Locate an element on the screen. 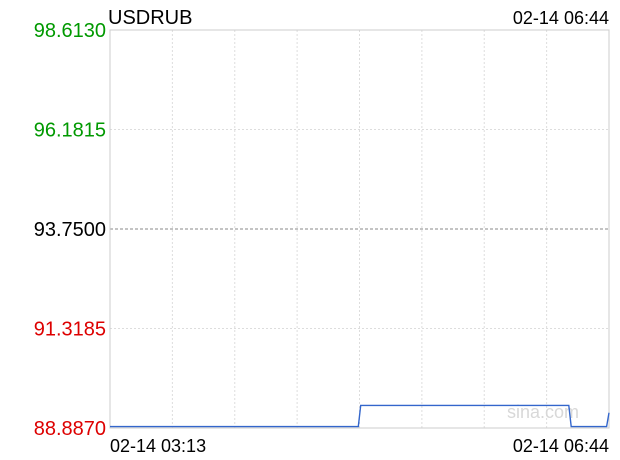 Image resolution: width=620 pixels, height=460 pixels. chart-title: USDRUB is located at coordinates (150, 18).